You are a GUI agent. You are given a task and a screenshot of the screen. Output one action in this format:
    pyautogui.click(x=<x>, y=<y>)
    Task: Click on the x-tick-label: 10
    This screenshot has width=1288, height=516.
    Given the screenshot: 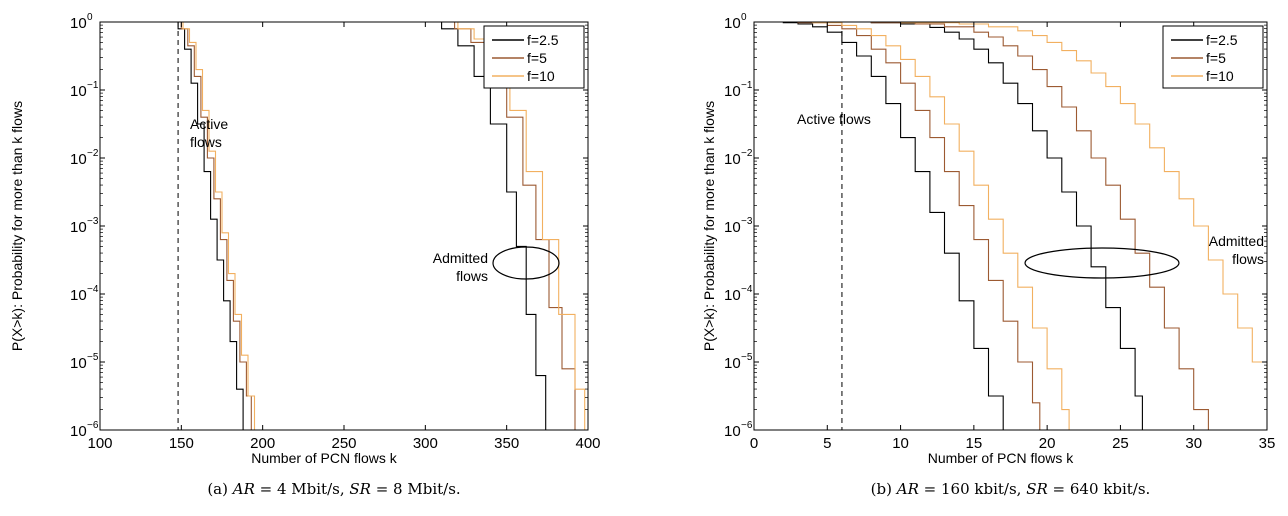 What is the action you would take?
    pyautogui.click(x=900, y=443)
    